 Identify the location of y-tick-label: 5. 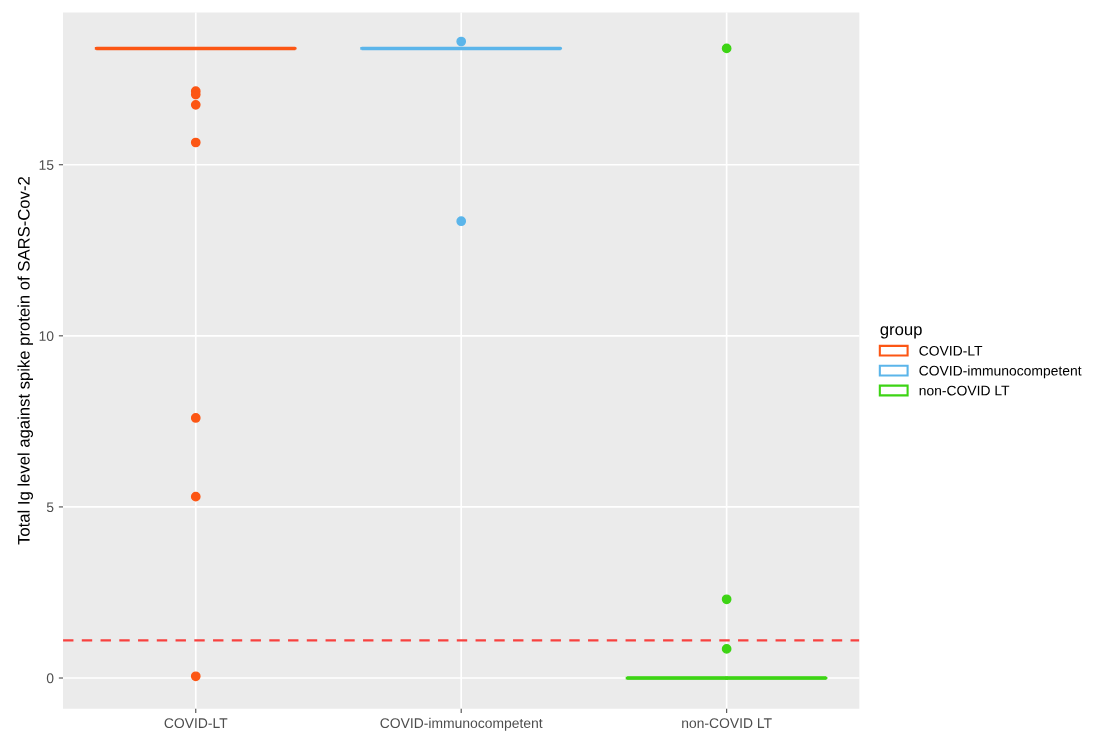
(50, 507).